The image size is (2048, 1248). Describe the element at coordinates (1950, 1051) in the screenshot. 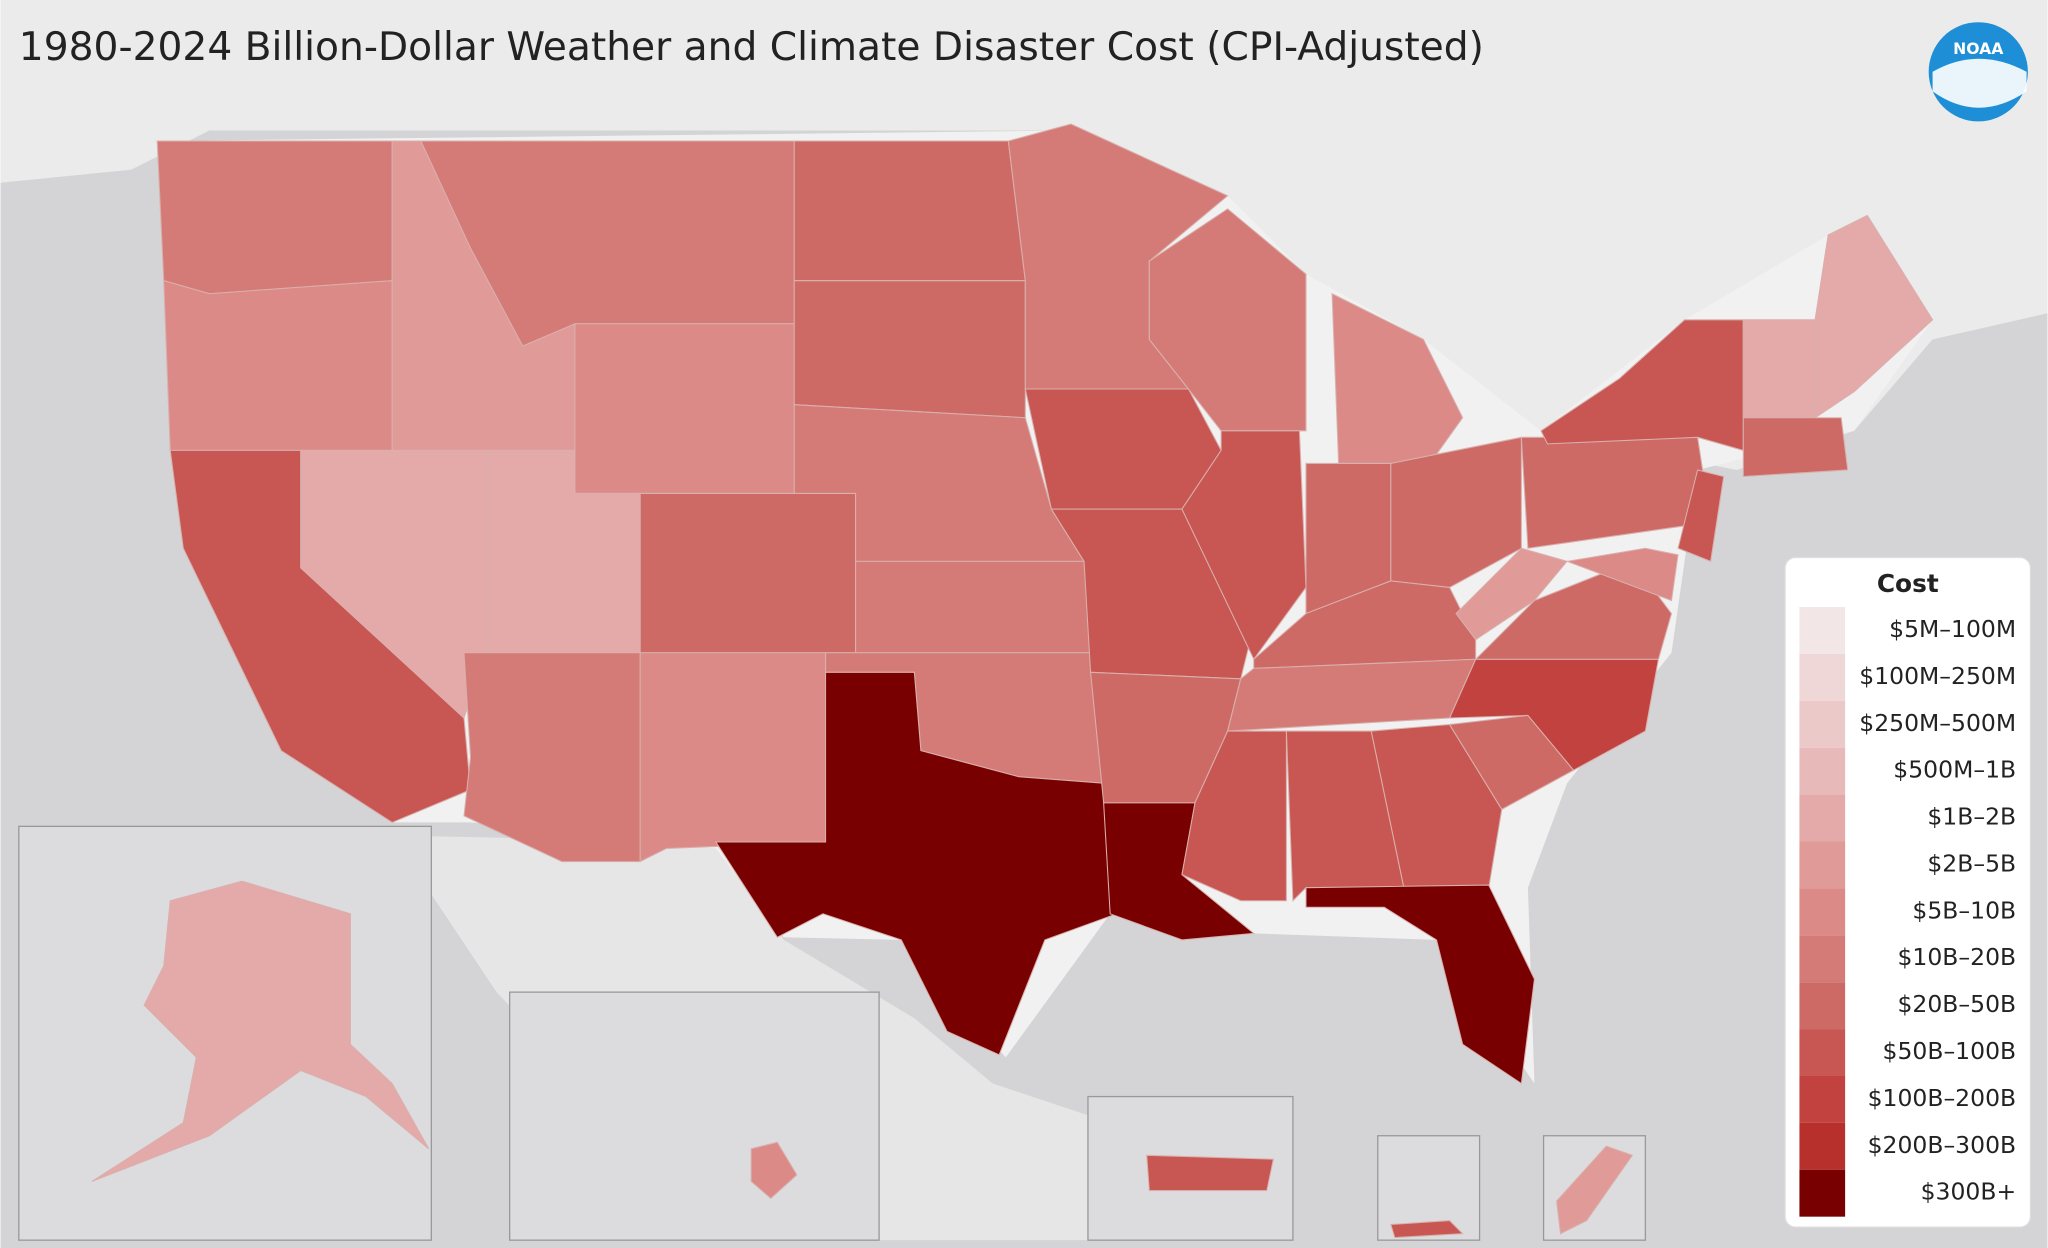

I see `legend-label: $50B–100B` at that location.